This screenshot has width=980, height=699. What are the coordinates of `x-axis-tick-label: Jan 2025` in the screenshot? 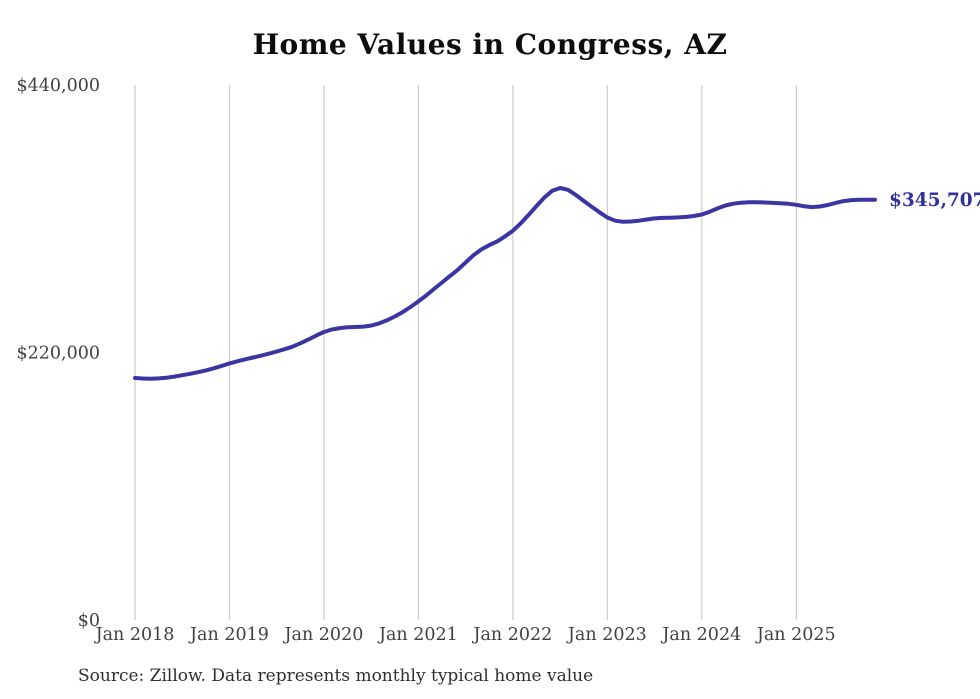 It's located at (795, 635).